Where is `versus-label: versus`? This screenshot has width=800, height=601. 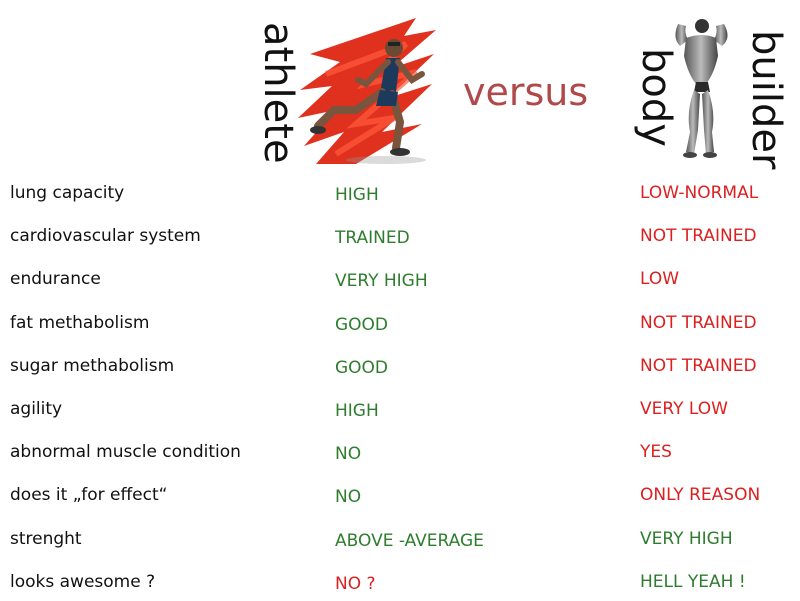
versus-label: versus is located at coordinates (526, 92).